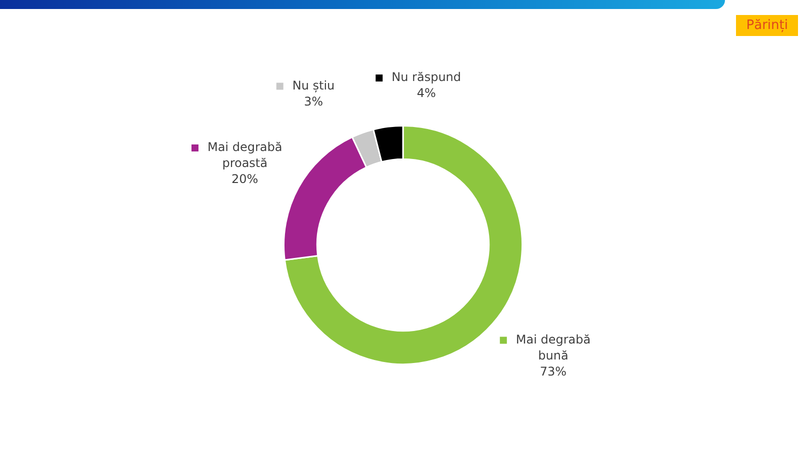 This screenshot has width=800, height=450. I want to click on legend-label: Mai degrabă proastă, so click(244, 155).